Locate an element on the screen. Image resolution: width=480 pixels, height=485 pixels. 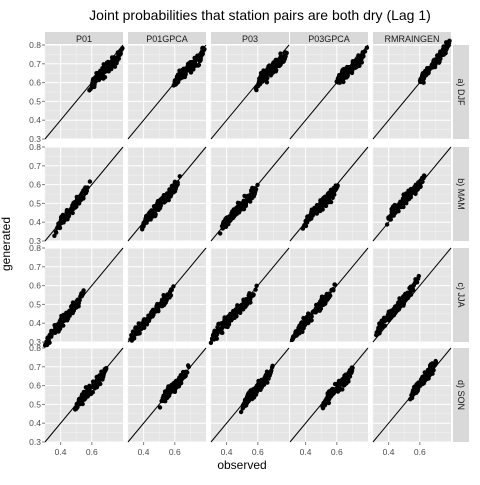
y-tick-label: 0.8 is located at coordinates (35, 248).